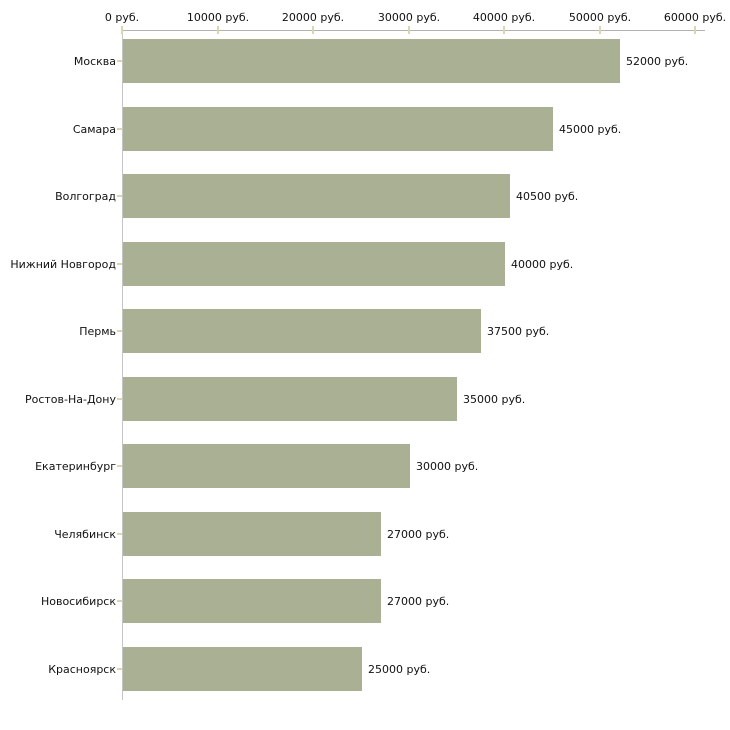  I want to click on x-axis-tick-label: 60000 руб., so click(695, 17).